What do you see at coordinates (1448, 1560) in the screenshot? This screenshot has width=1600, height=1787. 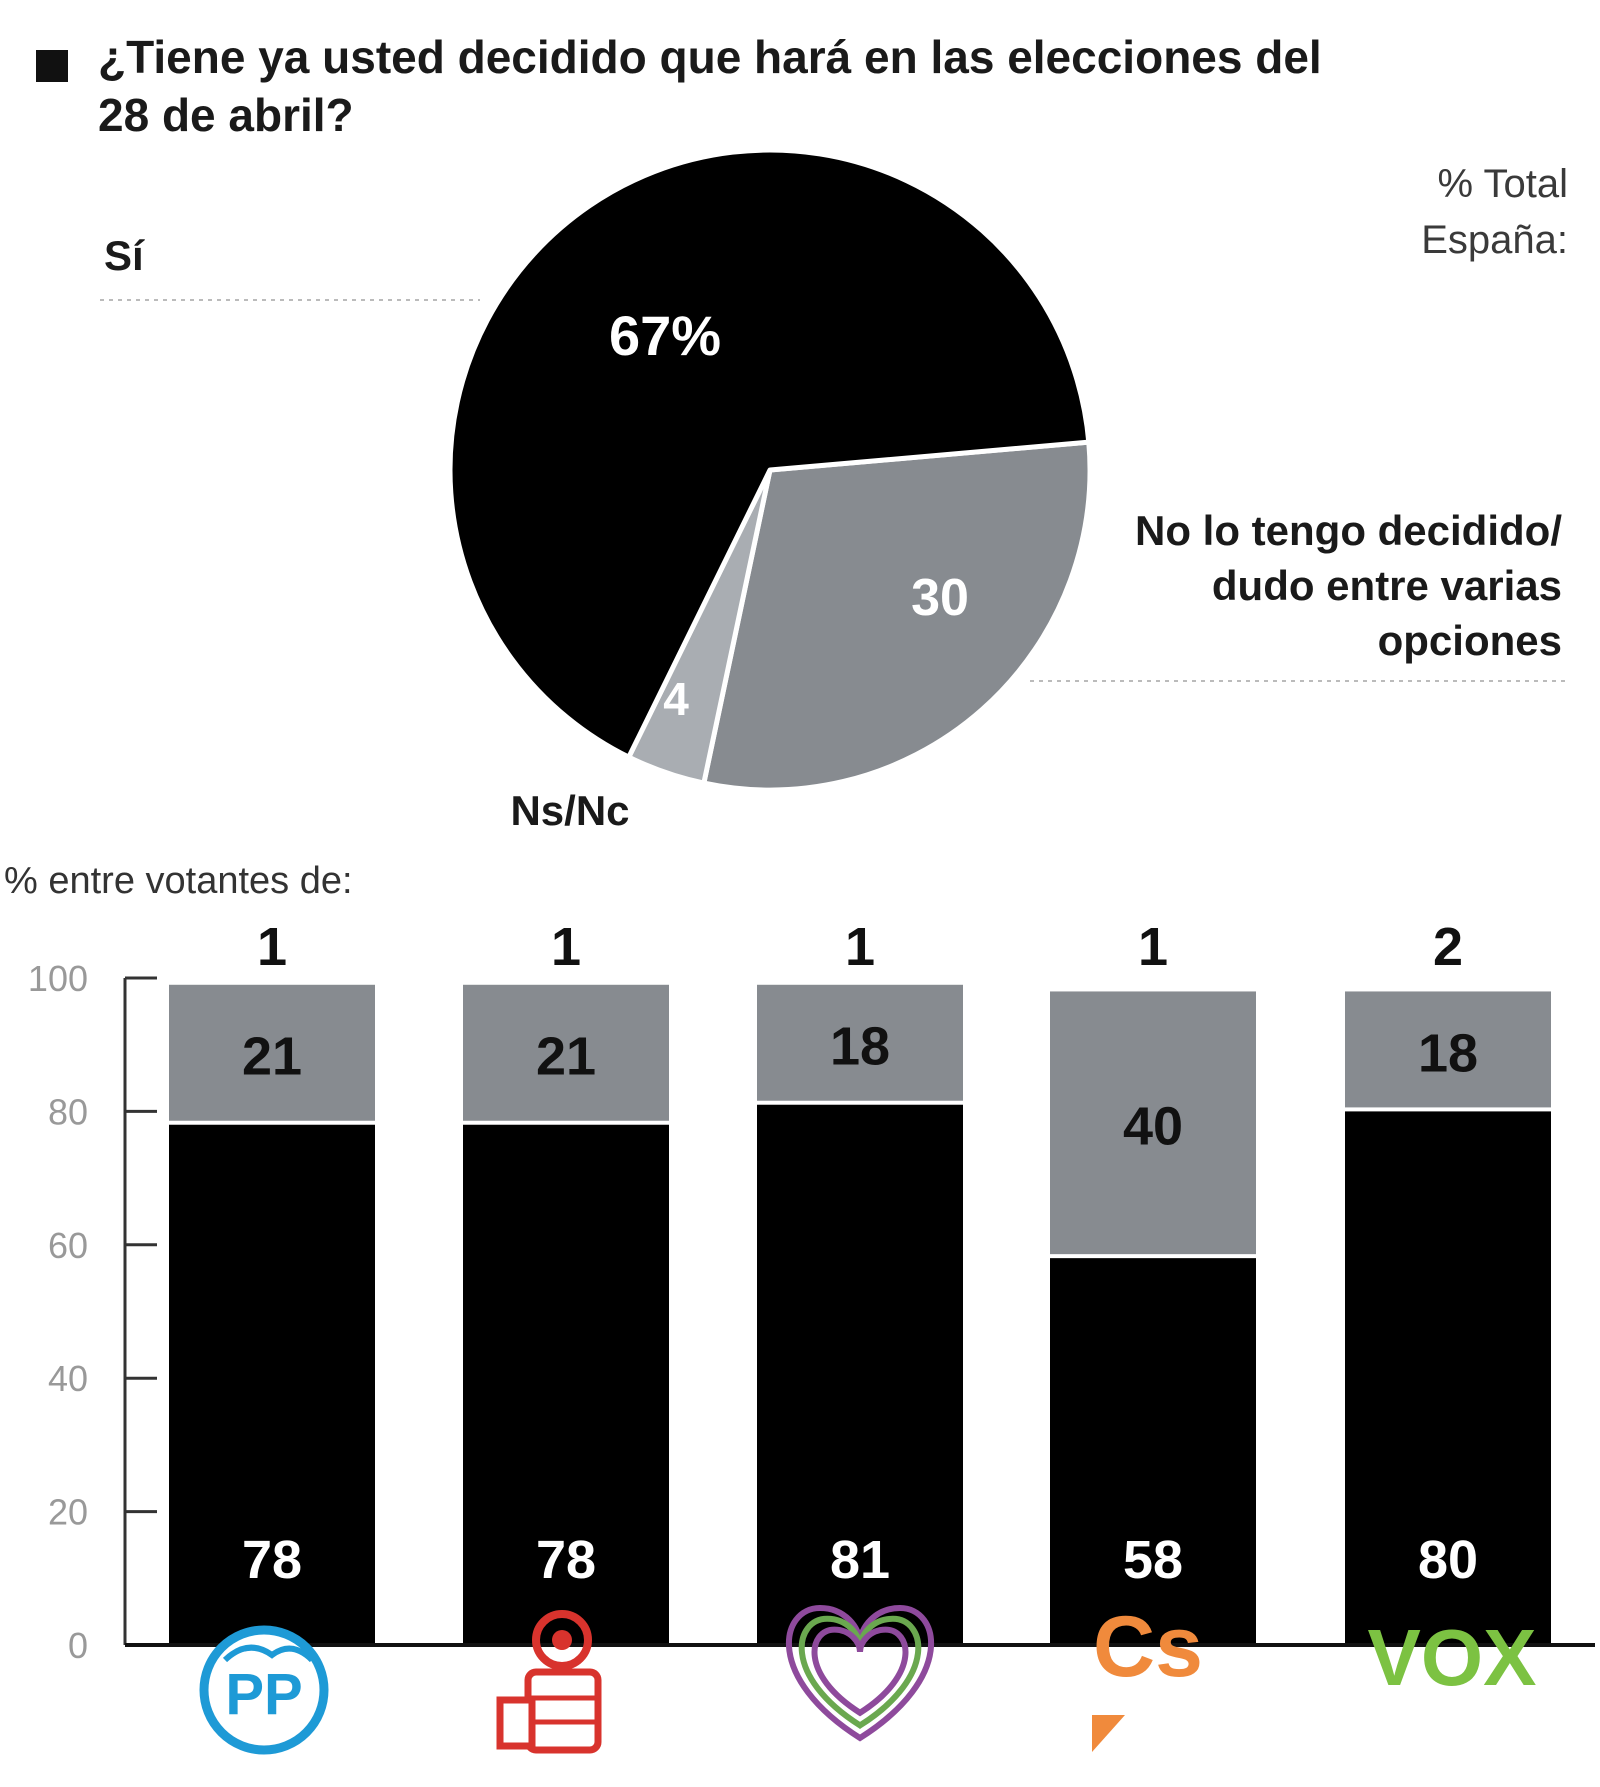 I see `bar-value-label-decided: 80` at bounding box center [1448, 1560].